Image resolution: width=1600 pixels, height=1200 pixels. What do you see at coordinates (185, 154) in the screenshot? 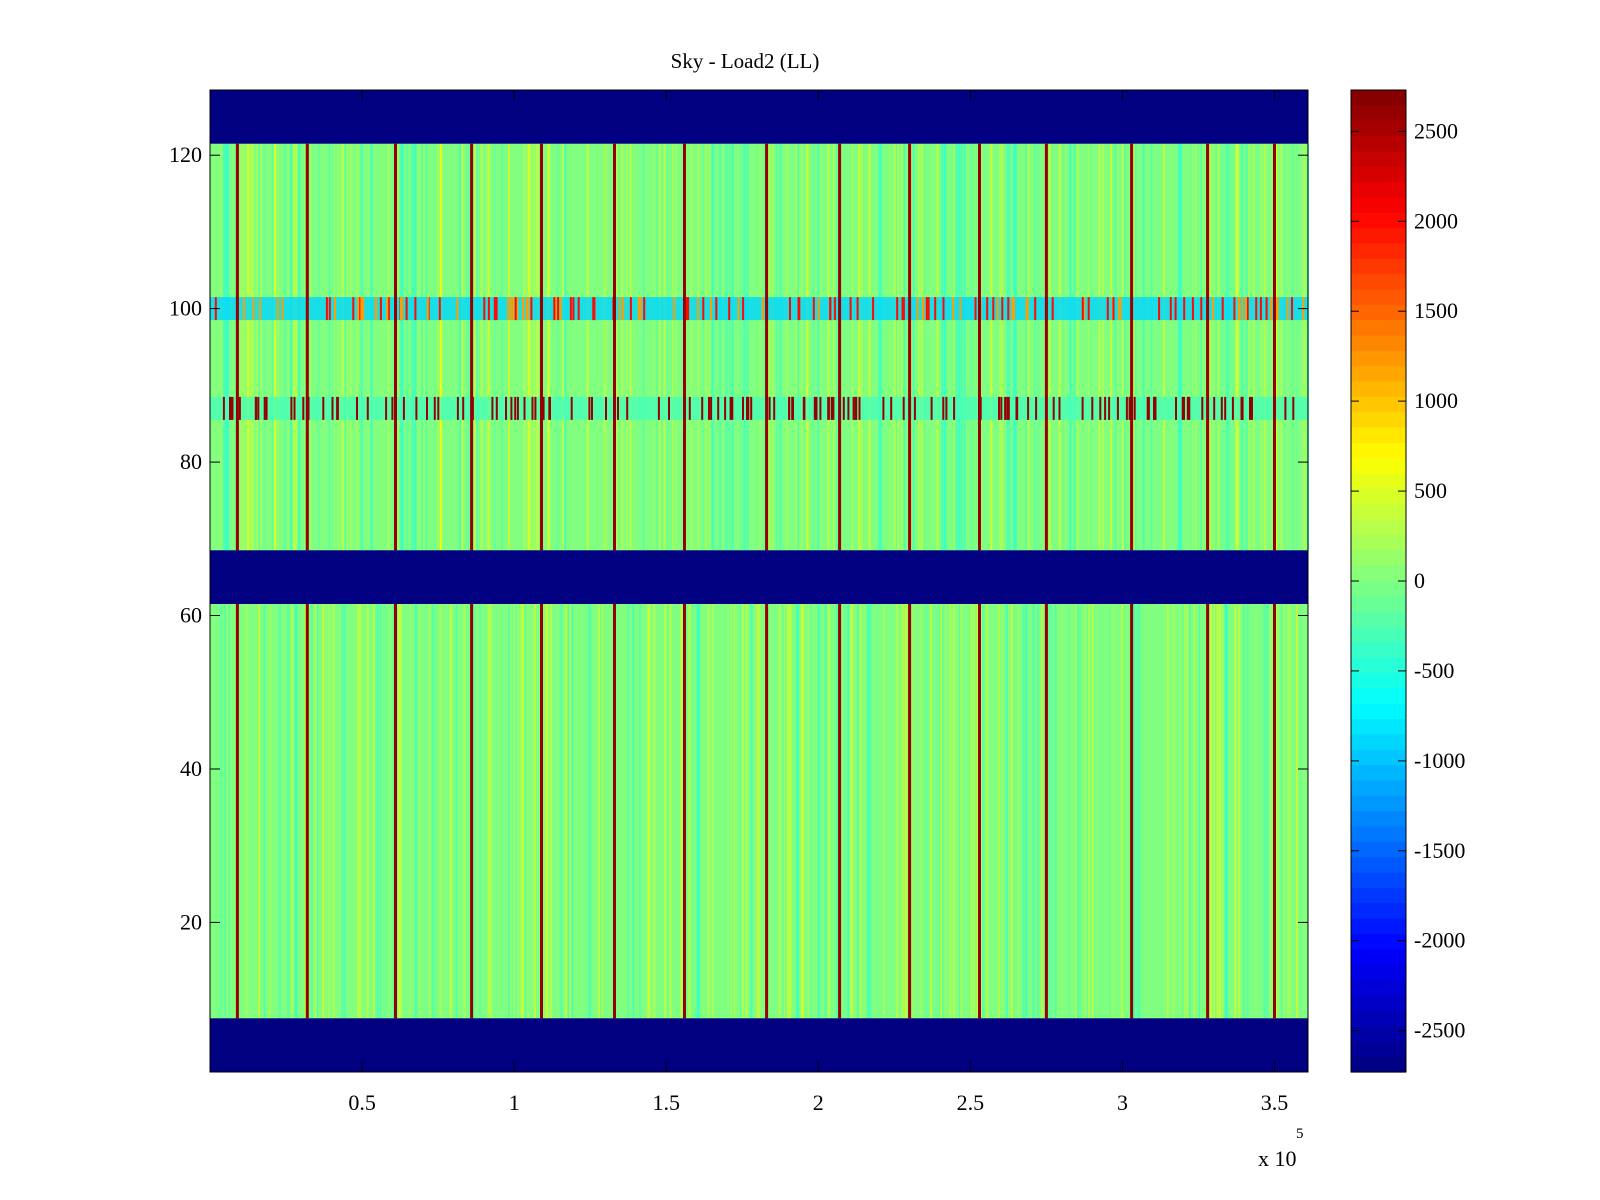
I see `y-tick-label: 120` at bounding box center [185, 154].